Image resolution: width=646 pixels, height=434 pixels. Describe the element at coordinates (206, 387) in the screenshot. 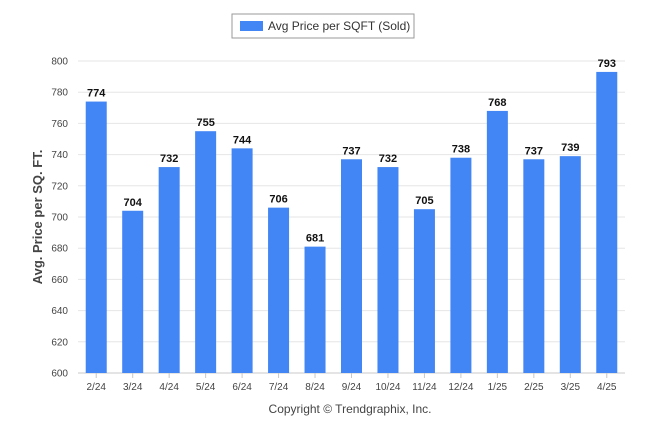

I see `x-tick-label: 5/24` at that location.